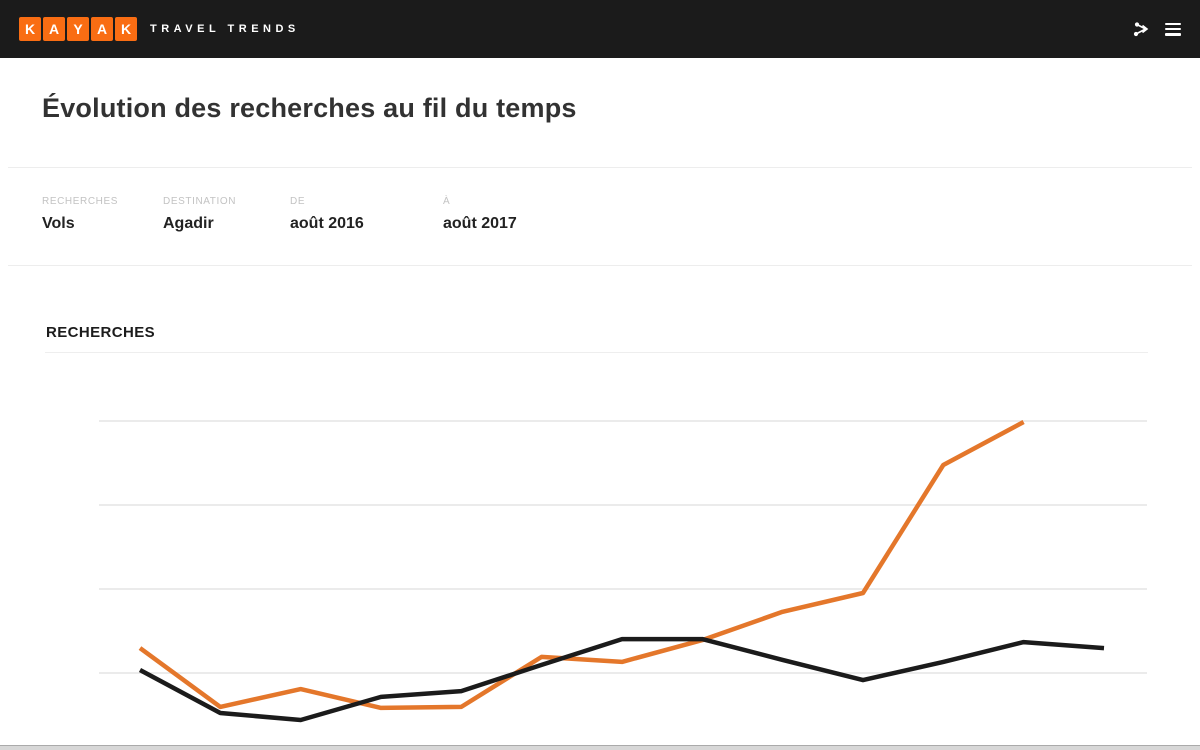 This screenshot has width=1200, height=750. What do you see at coordinates (58, 223) in the screenshot?
I see `filter-value: Vols` at bounding box center [58, 223].